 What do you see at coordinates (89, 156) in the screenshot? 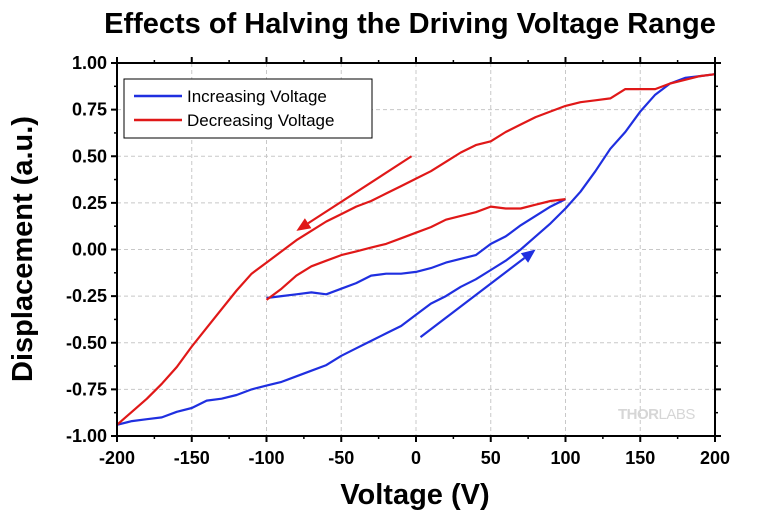
I see `y-tick-label: 0.50` at bounding box center [89, 156].